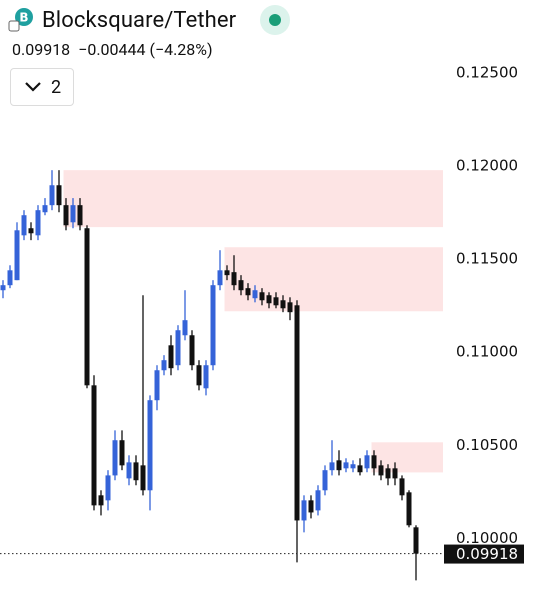 This screenshot has height=596, width=540. I want to click on icon-graphic: B, so click(20, 20).